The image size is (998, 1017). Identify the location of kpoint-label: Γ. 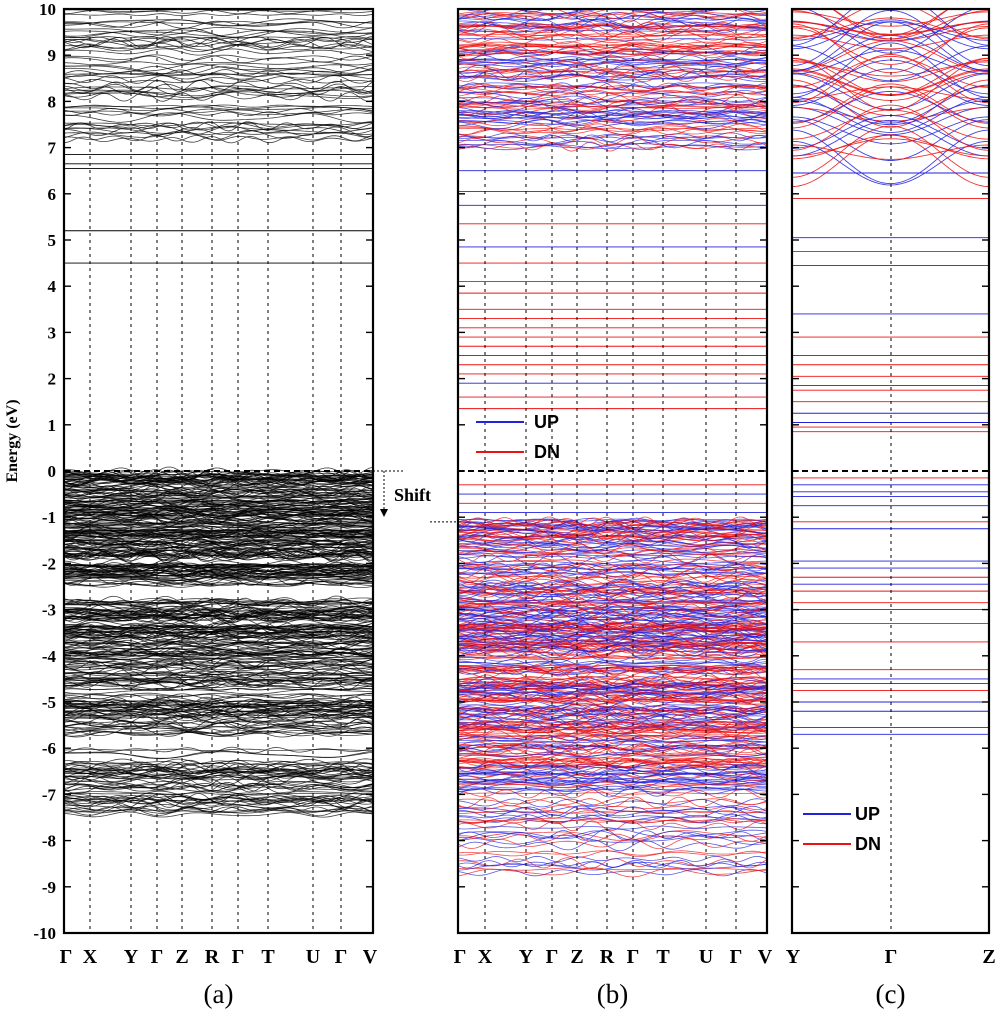
(66, 957).